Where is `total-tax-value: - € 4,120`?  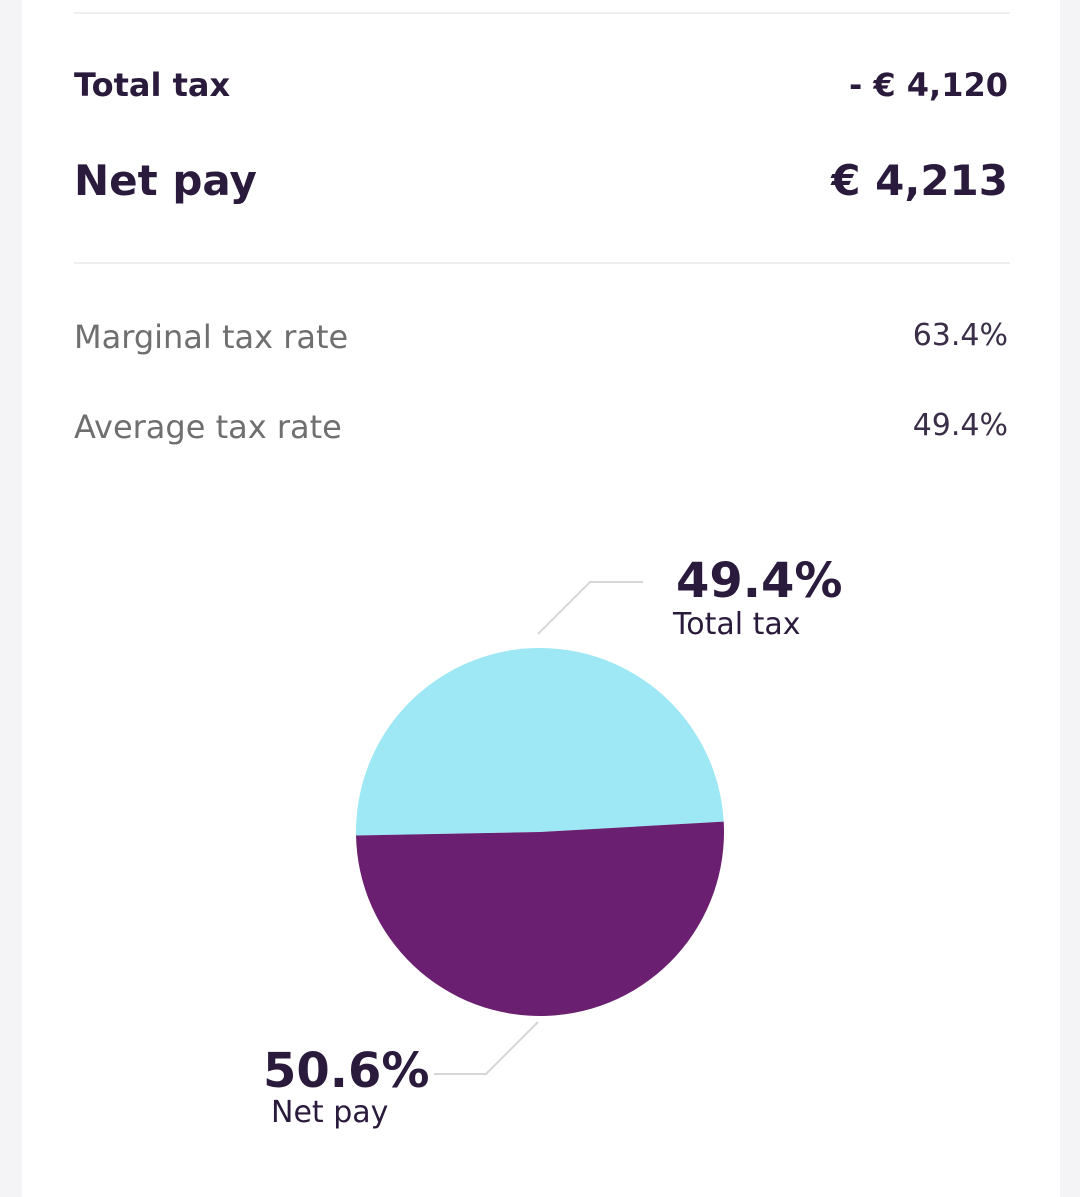
total-tax-value: - € 4,120 is located at coordinates (928, 85).